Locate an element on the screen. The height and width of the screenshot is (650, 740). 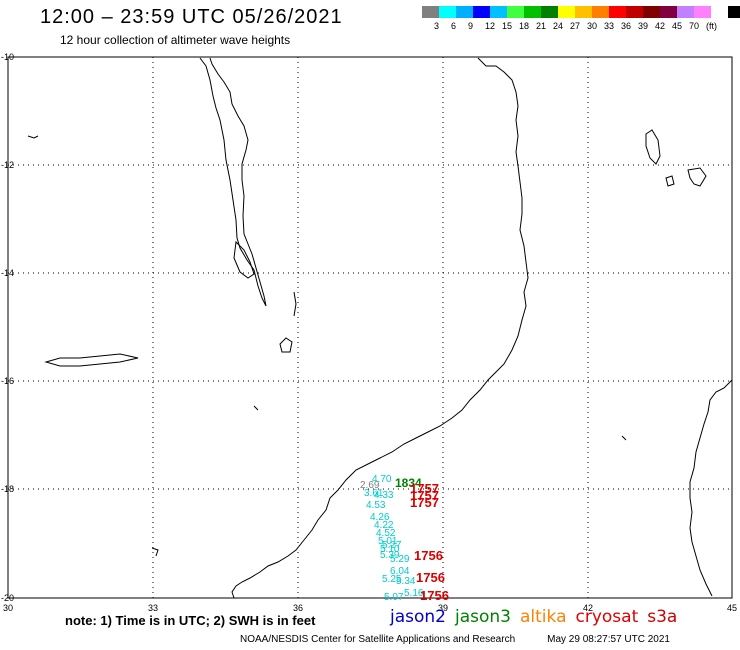
observation-label: 1834 is located at coordinates (408, 483).